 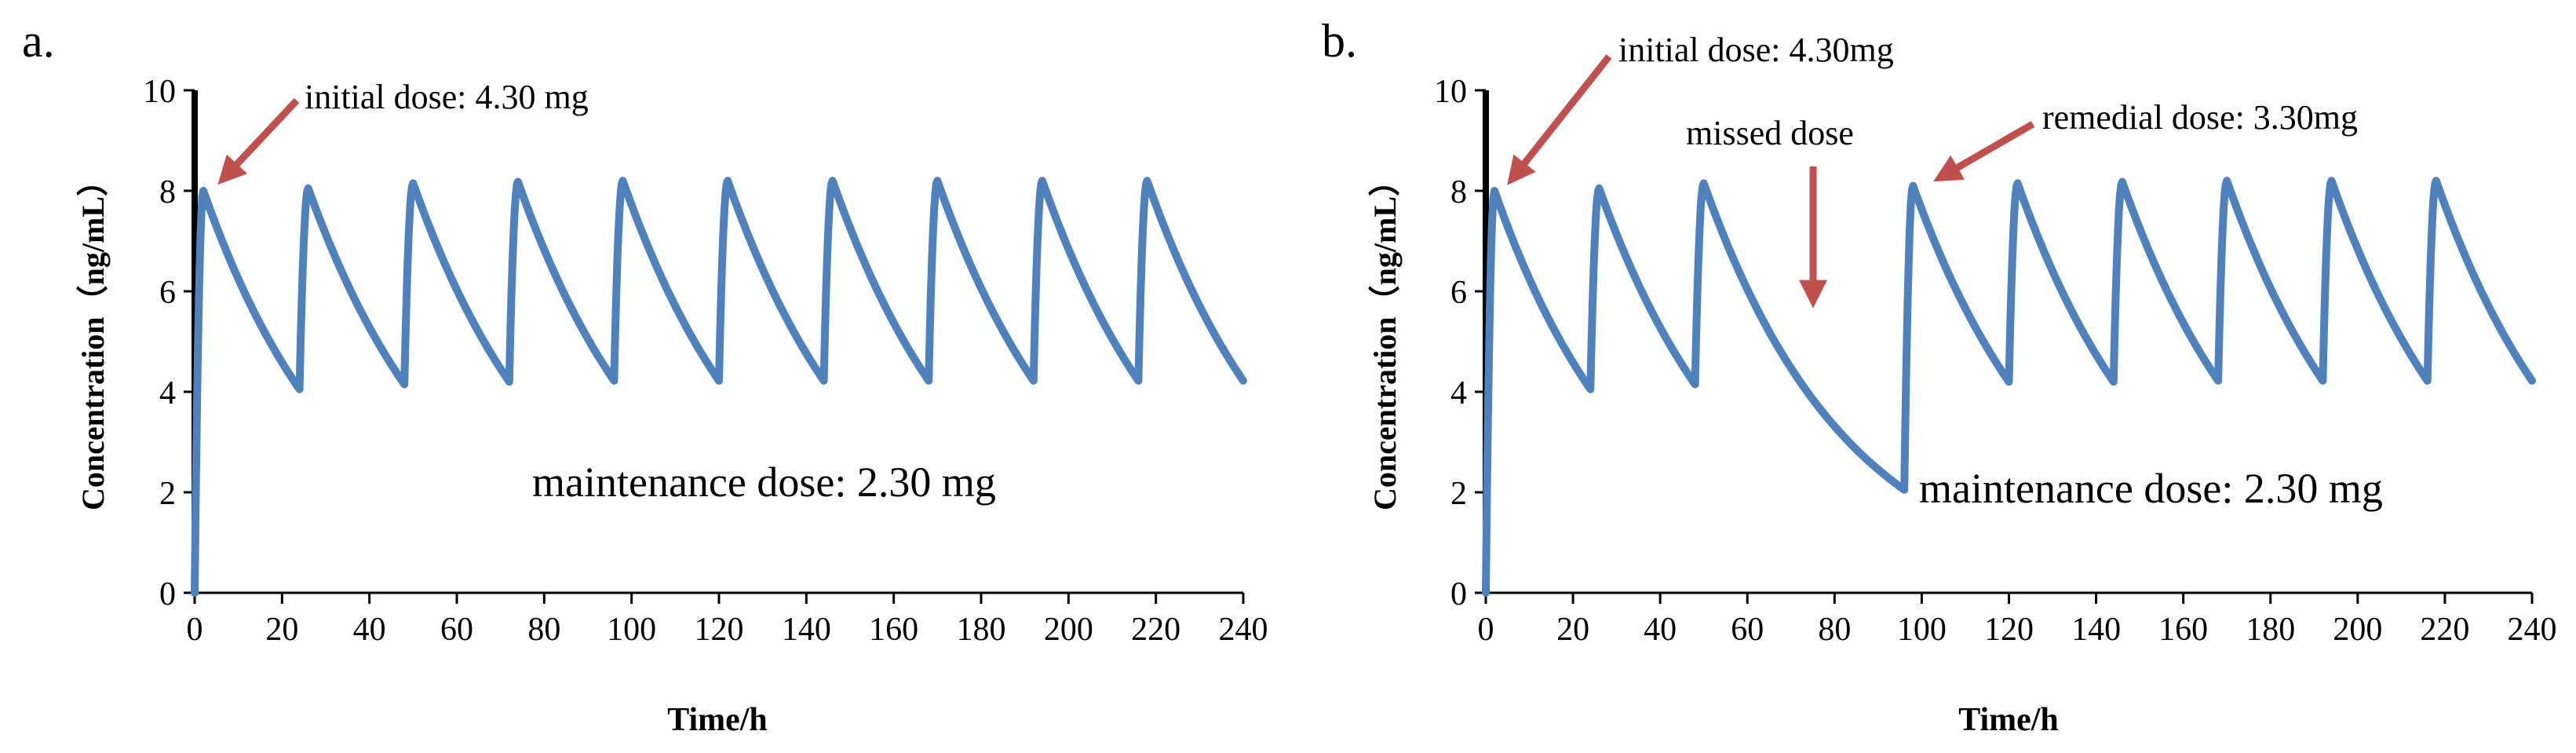 What do you see at coordinates (2444, 630) in the screenshot?
I see `panel-b-x-tick-label: 220` at bounding box center [2444, 630].